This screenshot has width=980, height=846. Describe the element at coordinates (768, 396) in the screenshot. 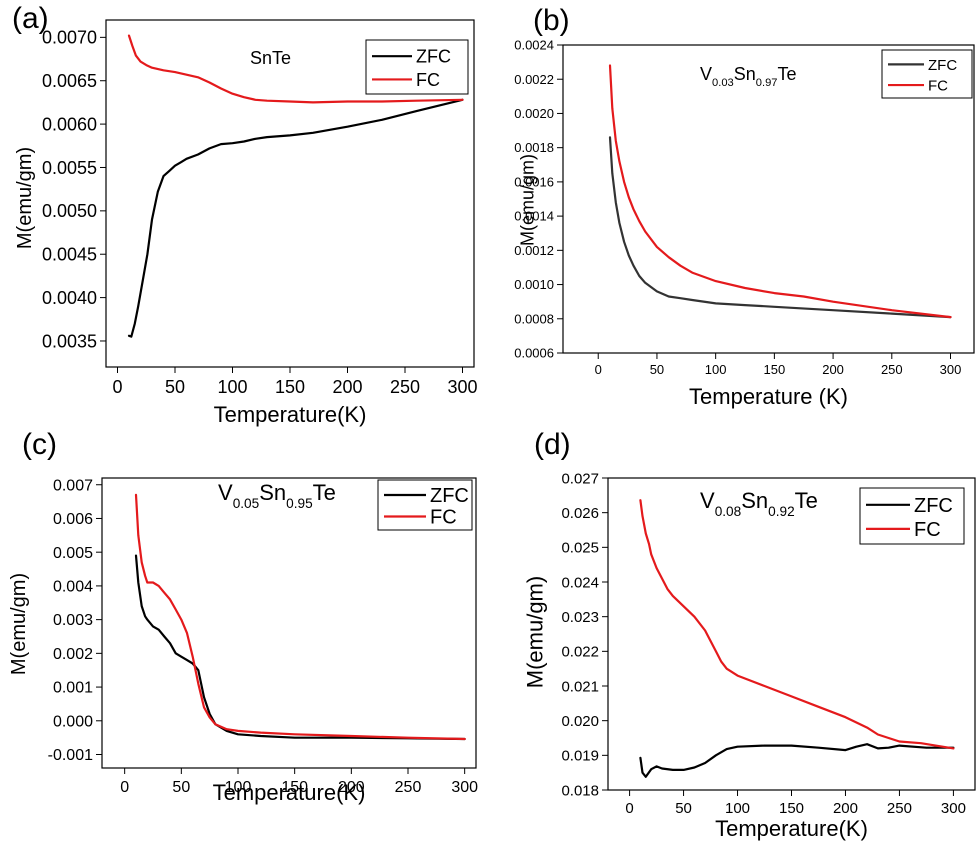

I see `x-axis-label: Temperature (K)` at that location.